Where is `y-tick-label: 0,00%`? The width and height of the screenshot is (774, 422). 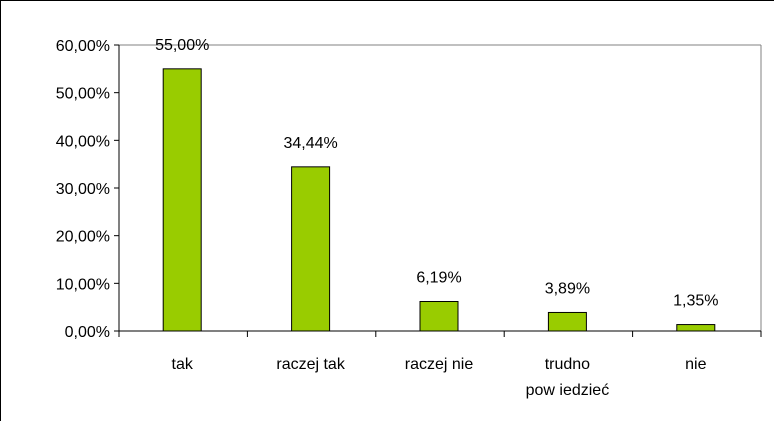
y-tick-label: 0,00% is located at coordinates (87, 332).